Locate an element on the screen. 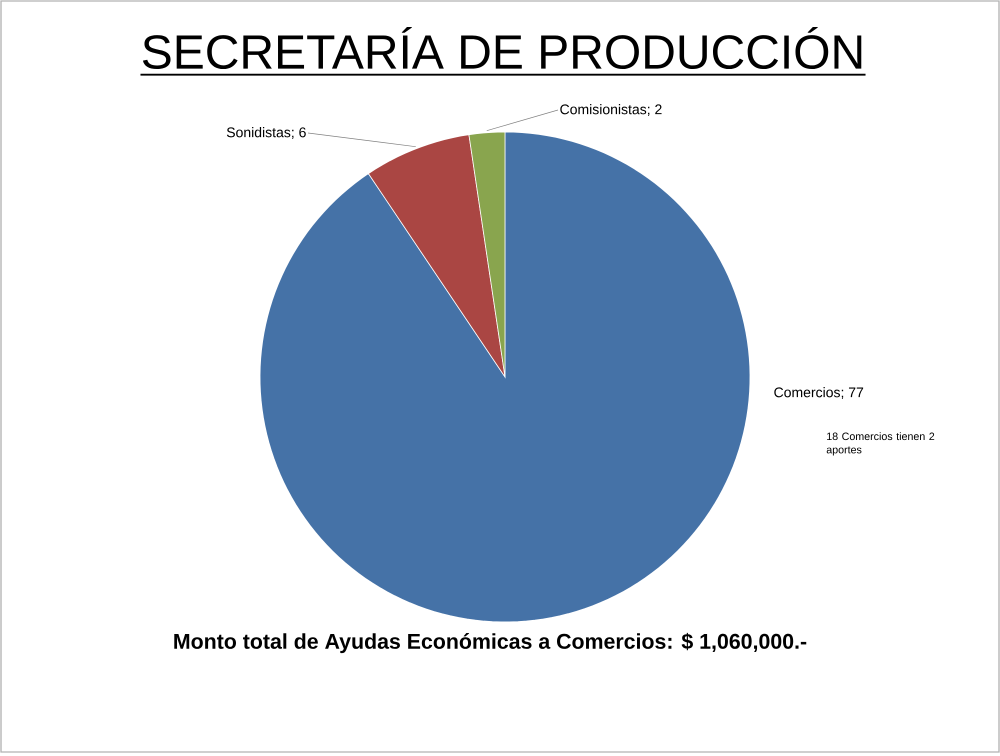 The image size is (1000, 756). slice-label: Comercios is located at coordinates (807, 392).